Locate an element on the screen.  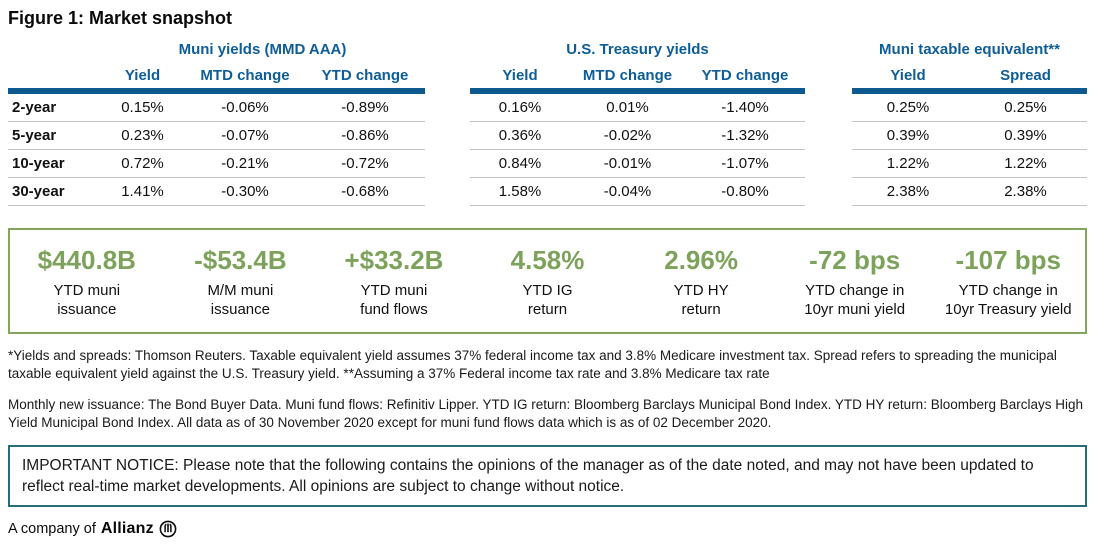
stat-ytd-change-muni-yield: -72 bps YTD change in 10yr muni yield is located at coordinates (855, 281).